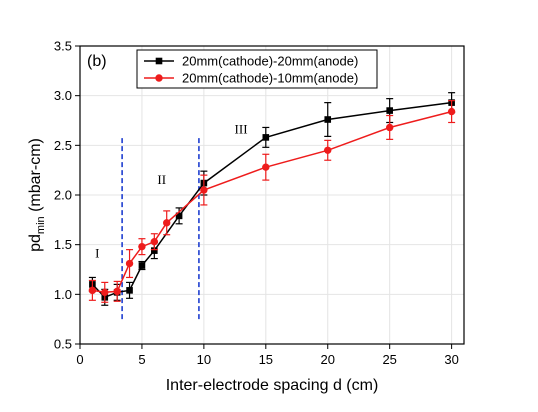 The image size is (538, 412). I want to click on x-tick-label: 0, so click(79, 359).